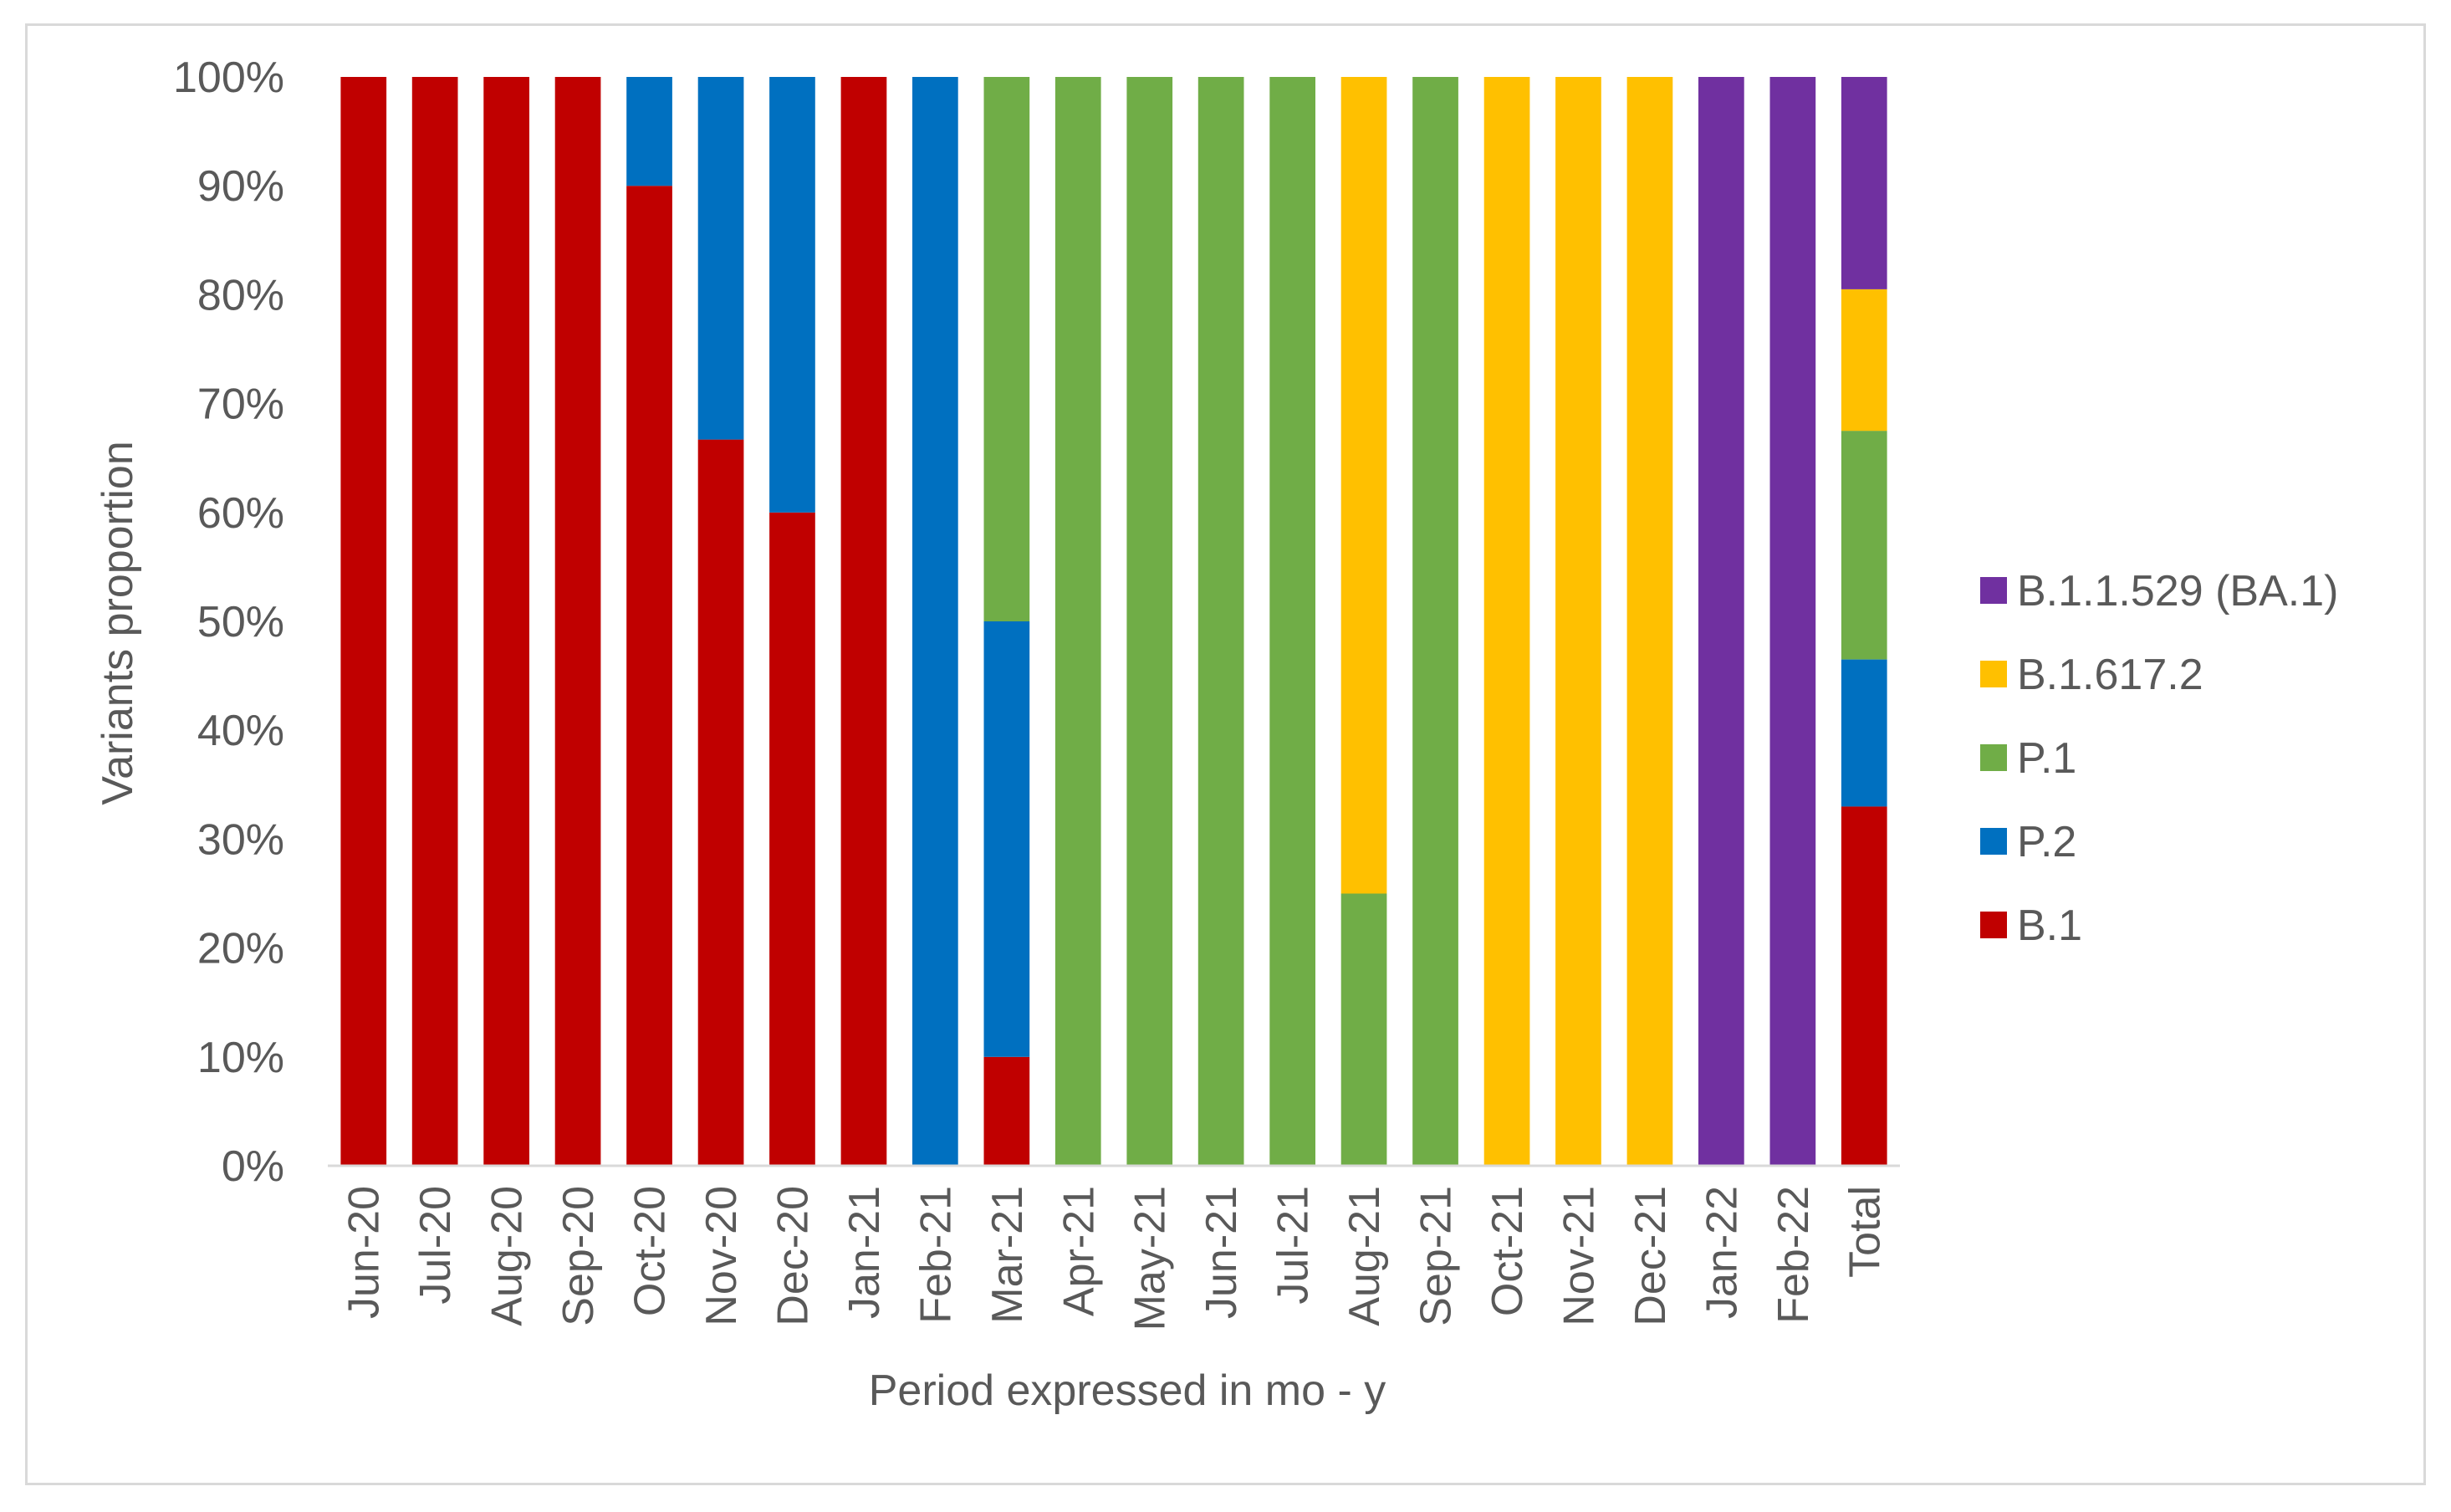  Describe the element at coordinates (1127, 1390) in the screenshot. I see `x-axis-title: Period expressed in mo - y` at that location.